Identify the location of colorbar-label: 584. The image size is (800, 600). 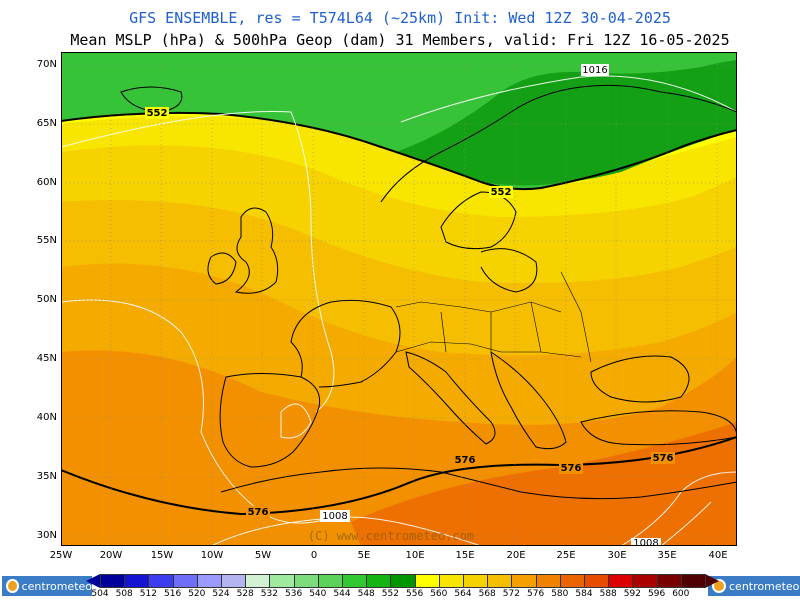
(584, 594).